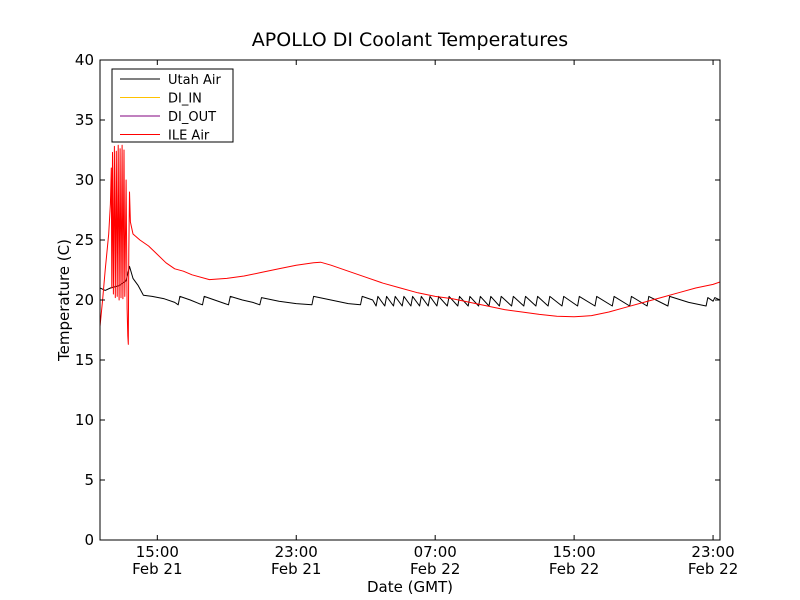 This screenshot has width=800, height=600. I want to click on y-tick-label: 10, so click(84, 420).